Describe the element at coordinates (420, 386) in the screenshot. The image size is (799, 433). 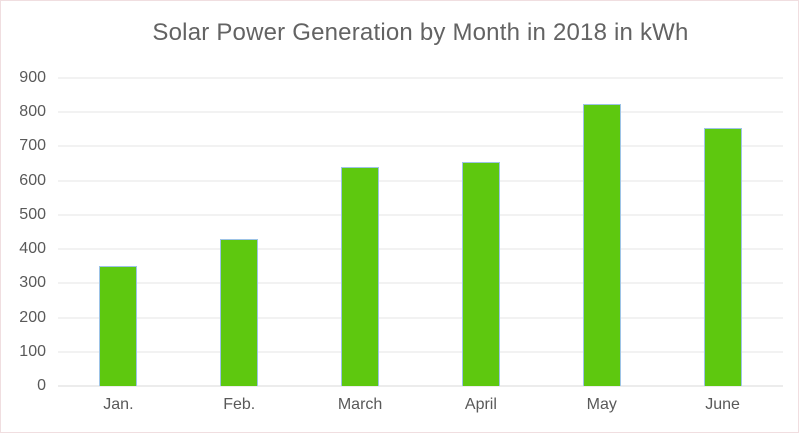
I see `x-axis-line` at that location.